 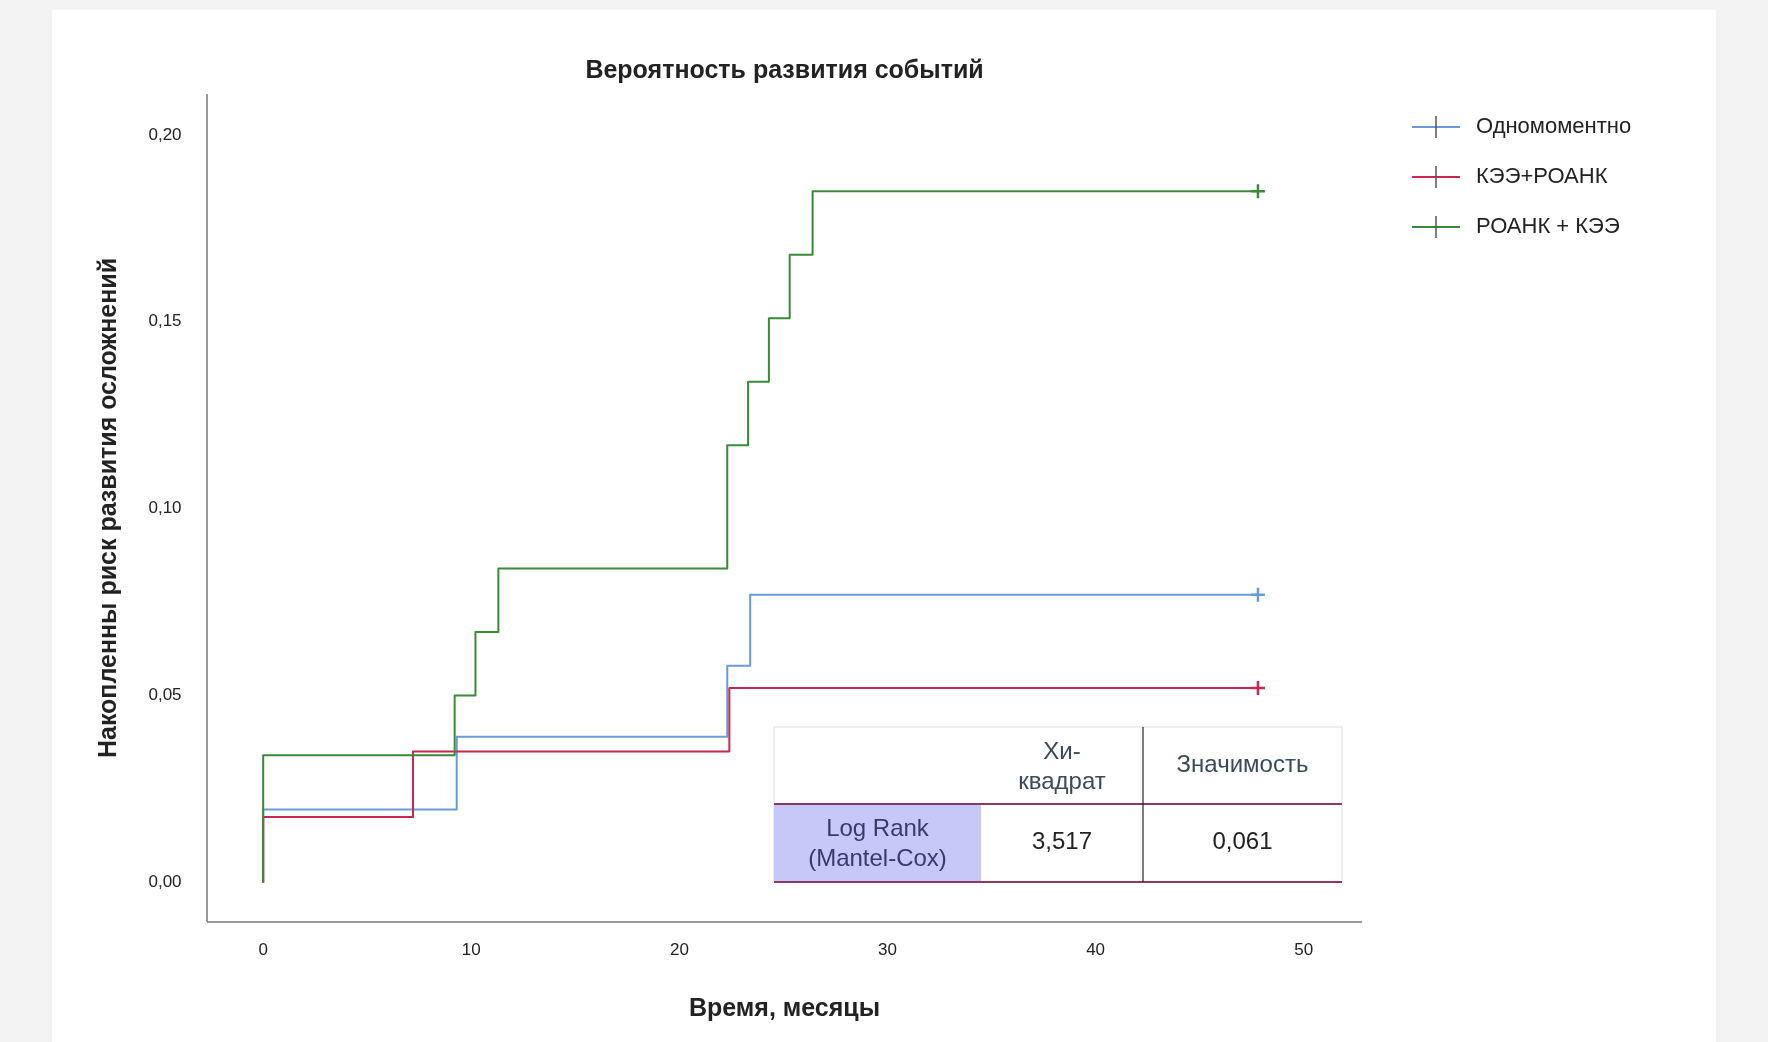 What do you see at coordinates (165, 695) in the screenshot?
I see `y-tick-label: 0,05` at bounding box center [165, 695].